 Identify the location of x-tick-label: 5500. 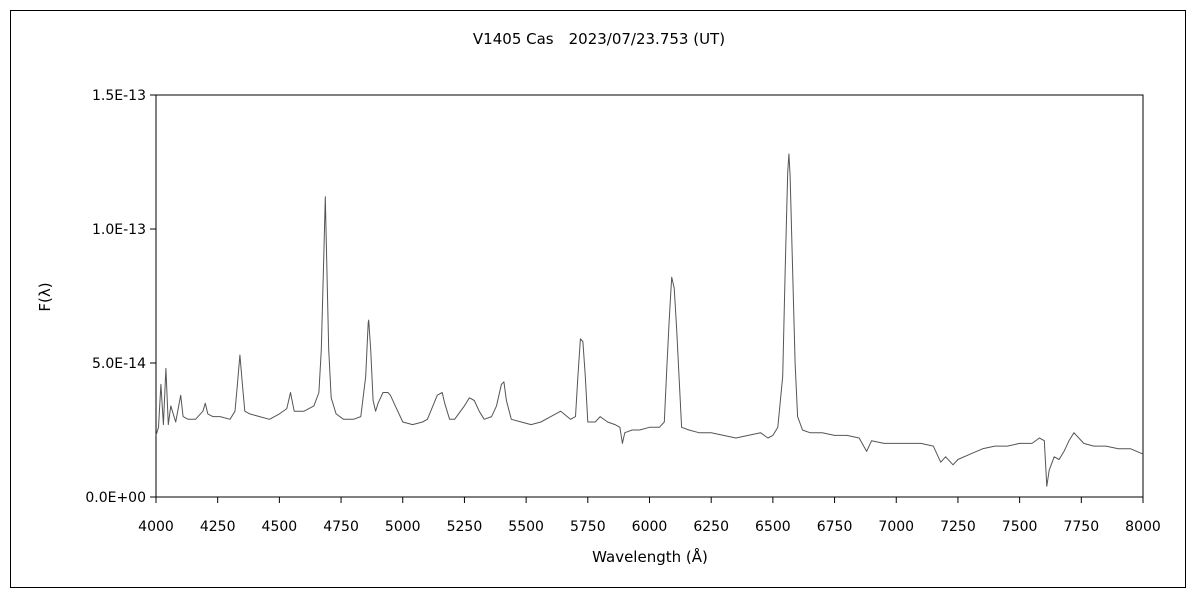
(526, 527).